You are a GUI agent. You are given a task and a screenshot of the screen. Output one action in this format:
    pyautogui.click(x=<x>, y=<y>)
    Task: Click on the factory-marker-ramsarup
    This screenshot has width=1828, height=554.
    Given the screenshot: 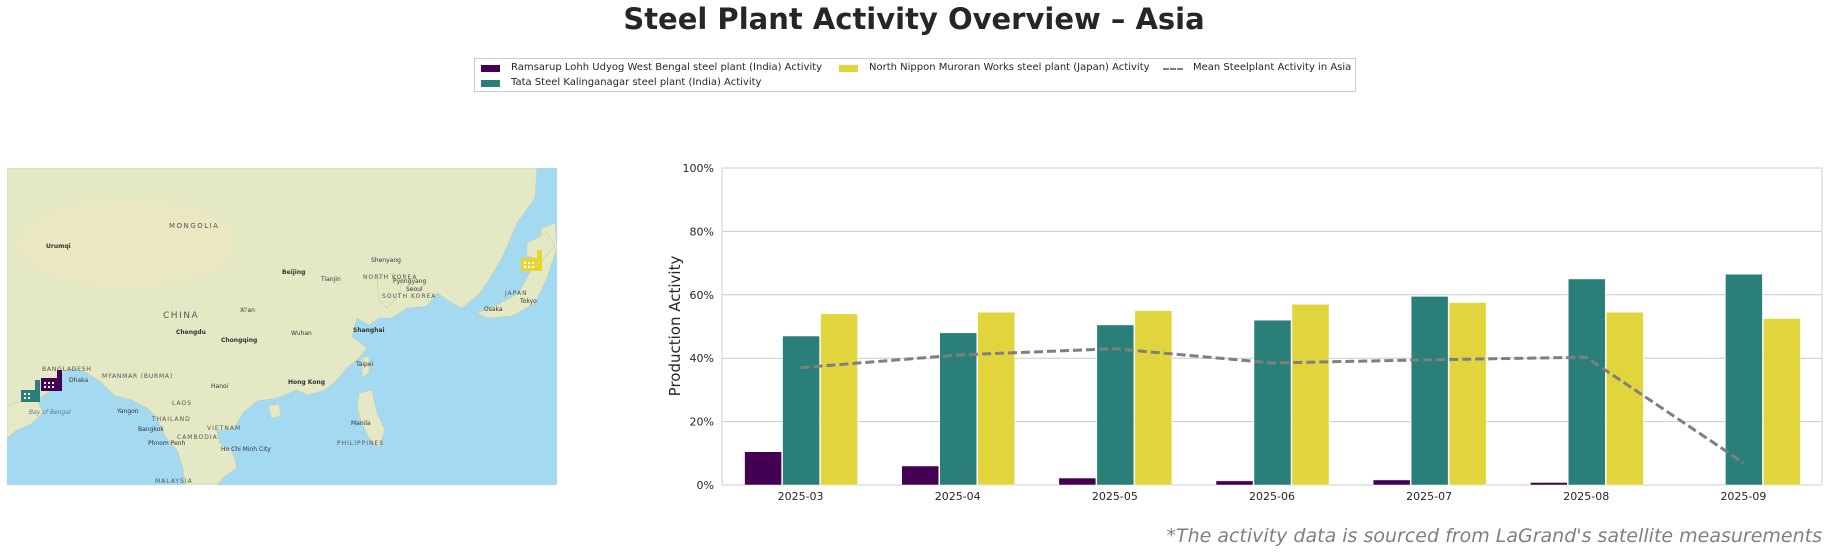 What is the action you would take?
    pyautogui.click(x=51, y=380)
    